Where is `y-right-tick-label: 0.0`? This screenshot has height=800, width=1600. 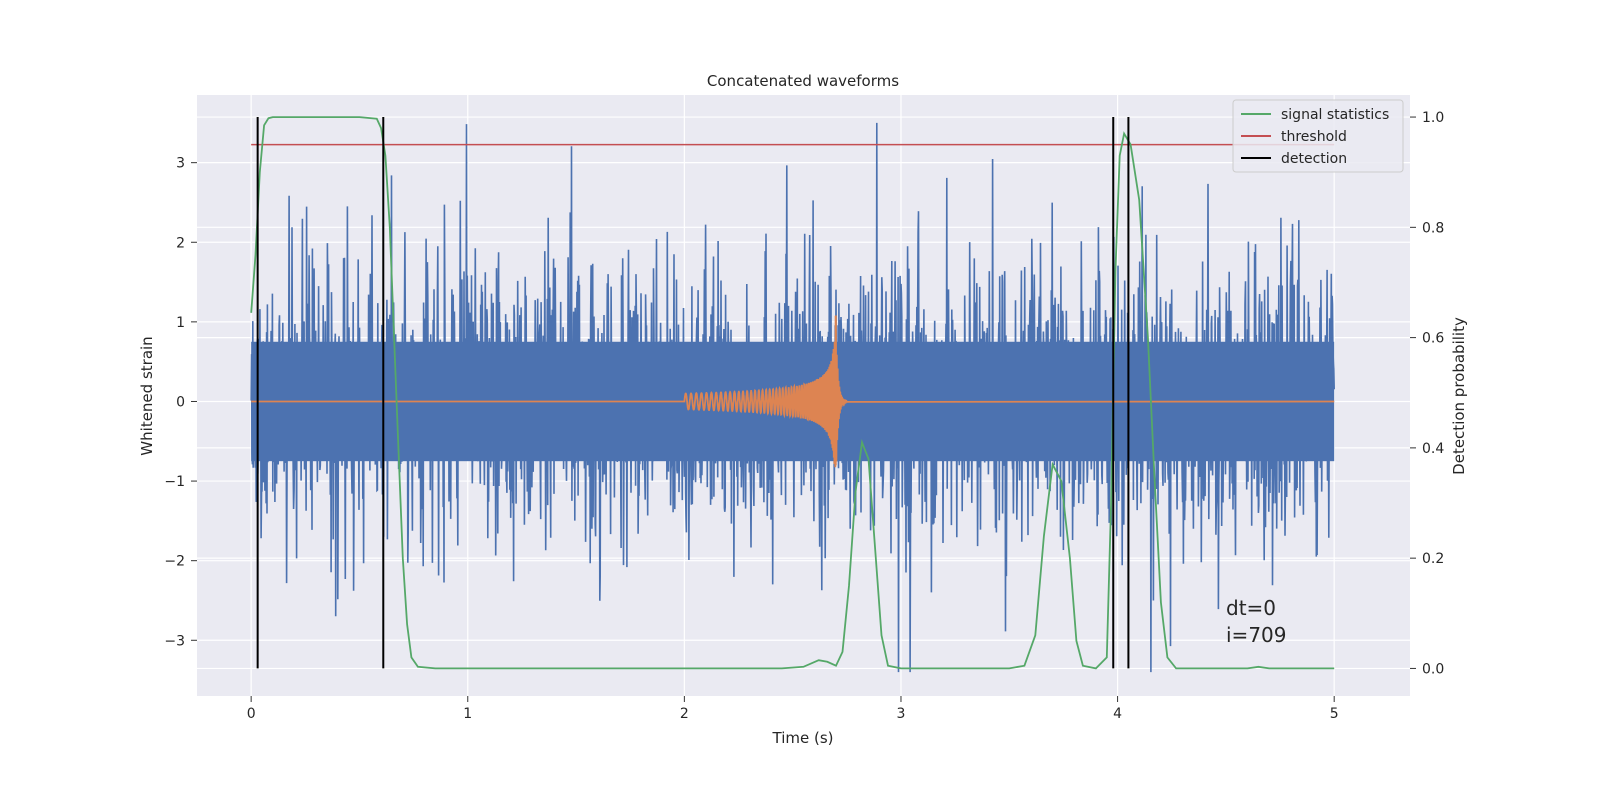 y-right-tick-label: 0.0 is located at coordinates (1433, 669).